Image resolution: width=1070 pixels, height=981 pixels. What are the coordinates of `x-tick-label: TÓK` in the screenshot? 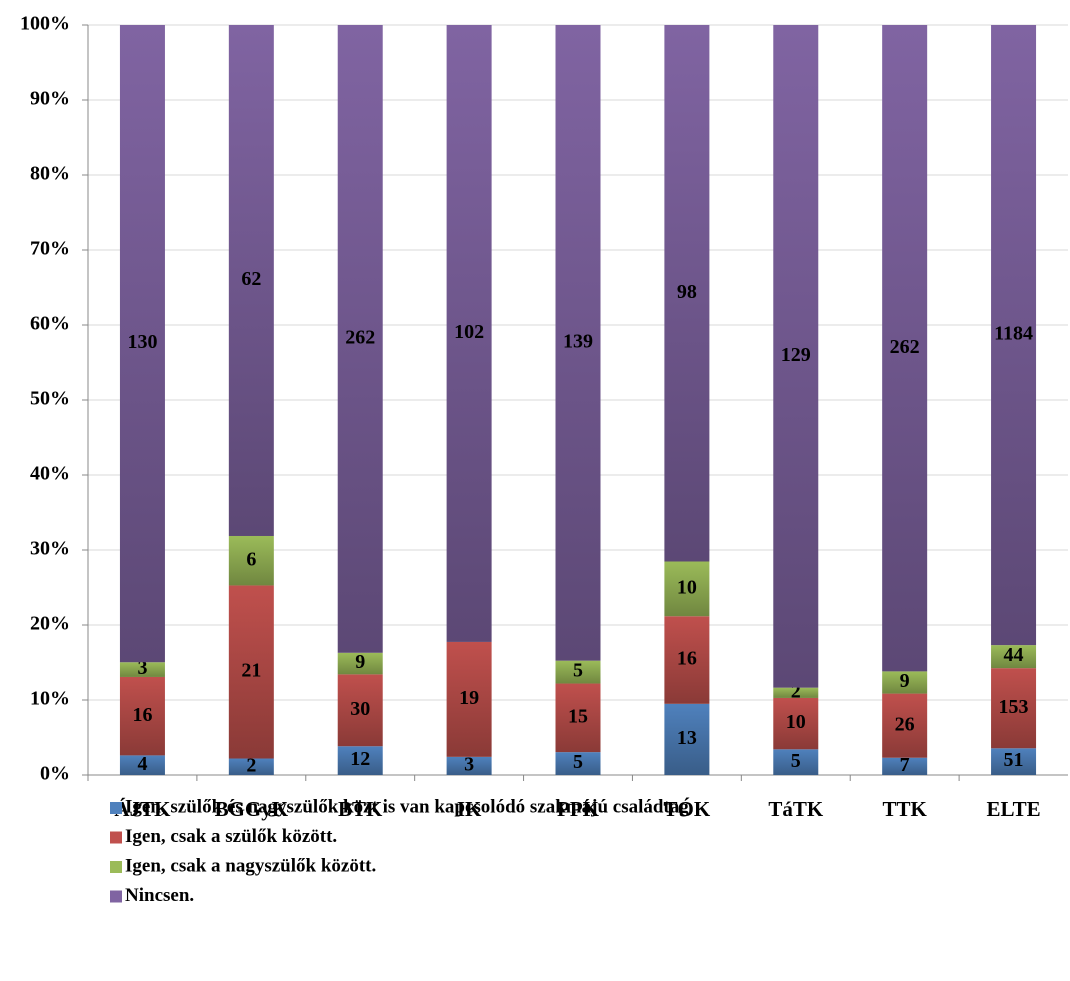 It's located at (687, 809).